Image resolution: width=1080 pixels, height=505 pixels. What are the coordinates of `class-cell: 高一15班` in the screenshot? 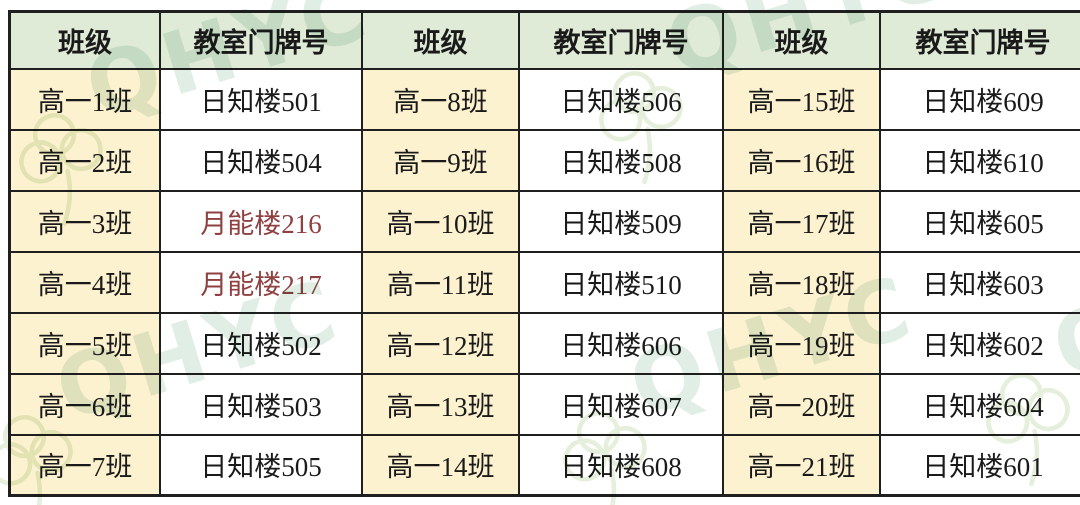 It's located at (801, 99).